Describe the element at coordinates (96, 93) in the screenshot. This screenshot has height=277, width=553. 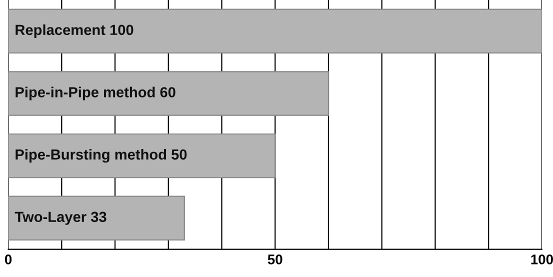
I see `y-tick-label: Pipe-in-Pipe method 60` at that location.